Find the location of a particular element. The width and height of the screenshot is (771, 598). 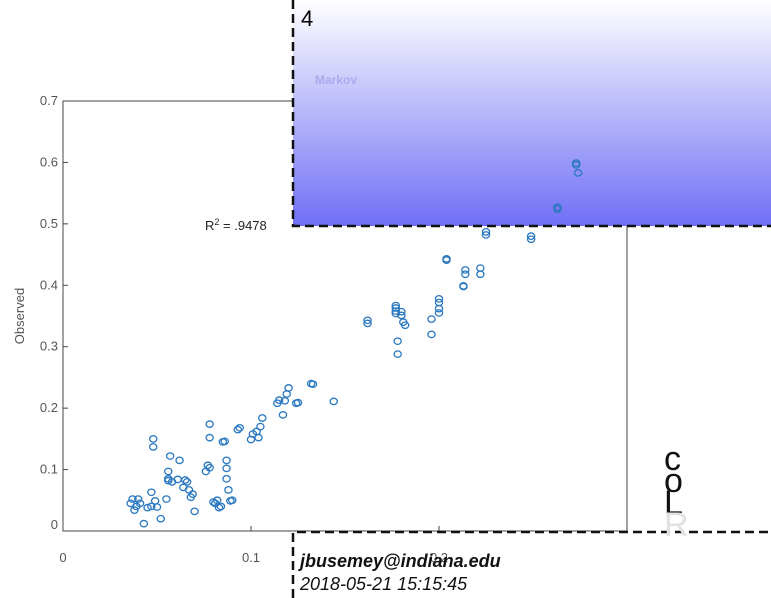

stamp-datetime: 2018-05-21 15:15:45 is located at coordinates (384, 584).